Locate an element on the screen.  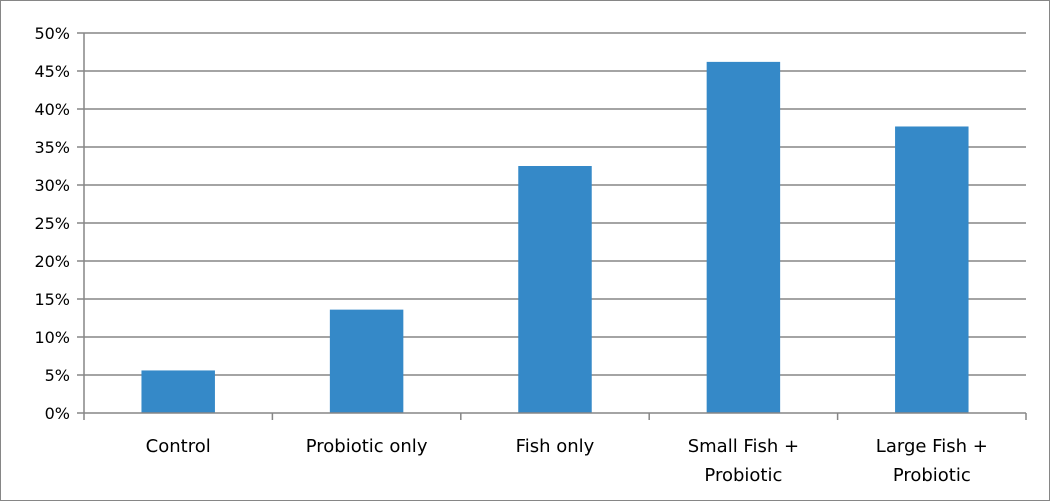
category-label: Probiotic only is located at coordinates (367, 446).